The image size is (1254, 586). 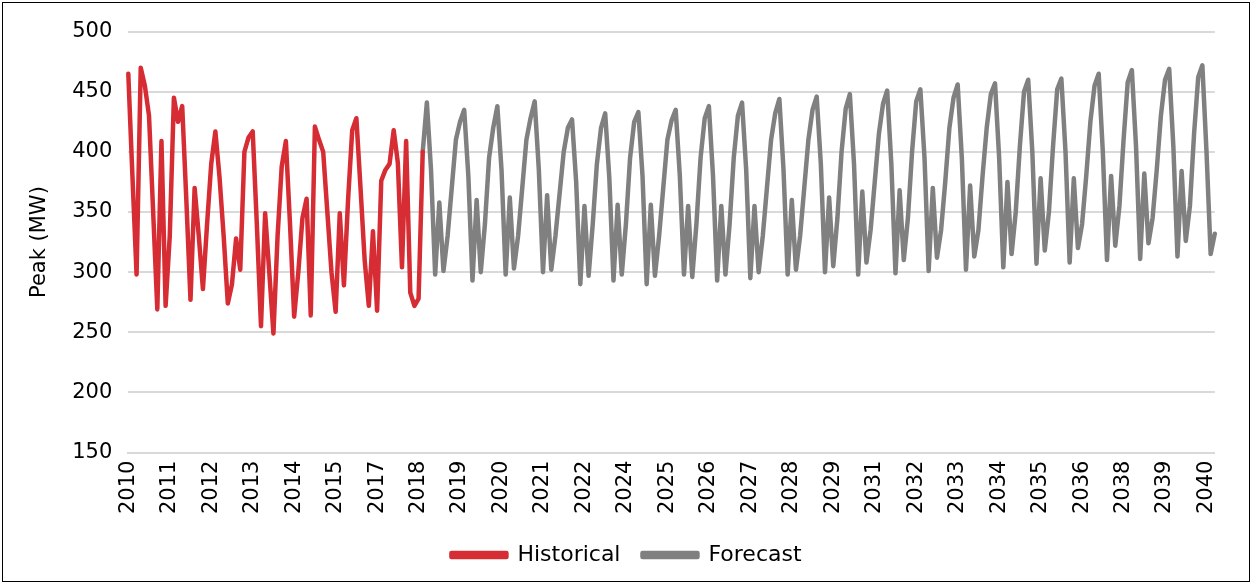 I want to click on x-tick-label: 2035, so click(x=1039, y=487).